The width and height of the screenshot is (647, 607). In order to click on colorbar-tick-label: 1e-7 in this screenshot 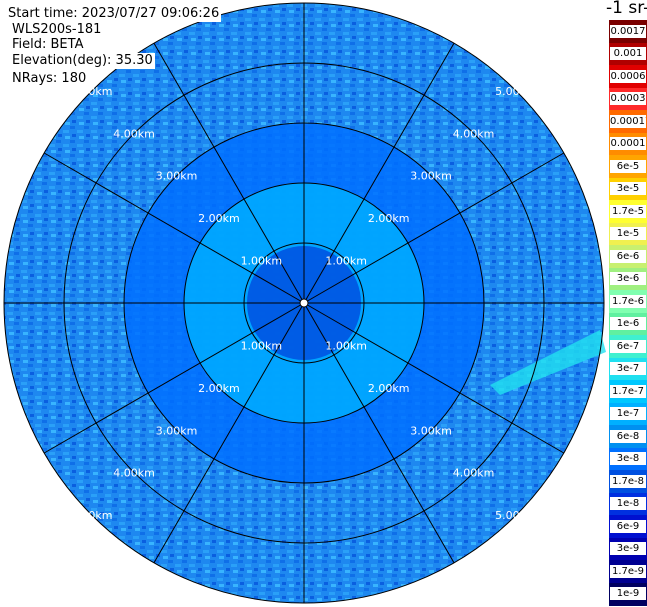, I will do `click(628, 414)`.